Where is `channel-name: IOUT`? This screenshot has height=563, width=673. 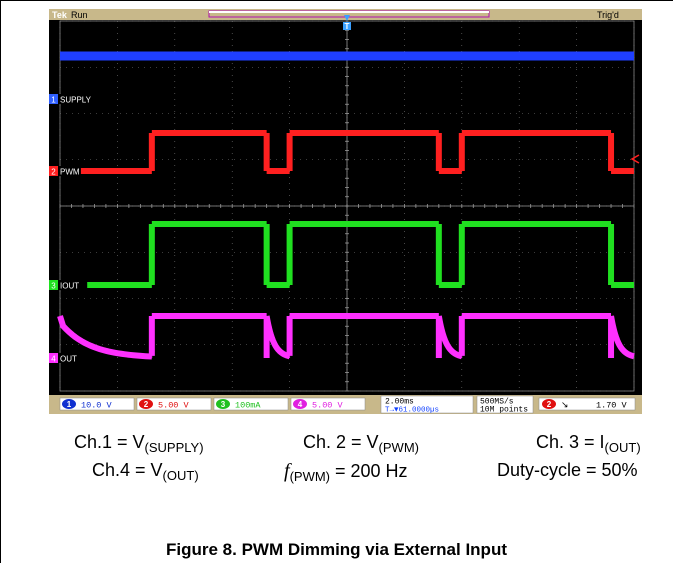
channel-name: IOUT is located at coordinates (69, 286).